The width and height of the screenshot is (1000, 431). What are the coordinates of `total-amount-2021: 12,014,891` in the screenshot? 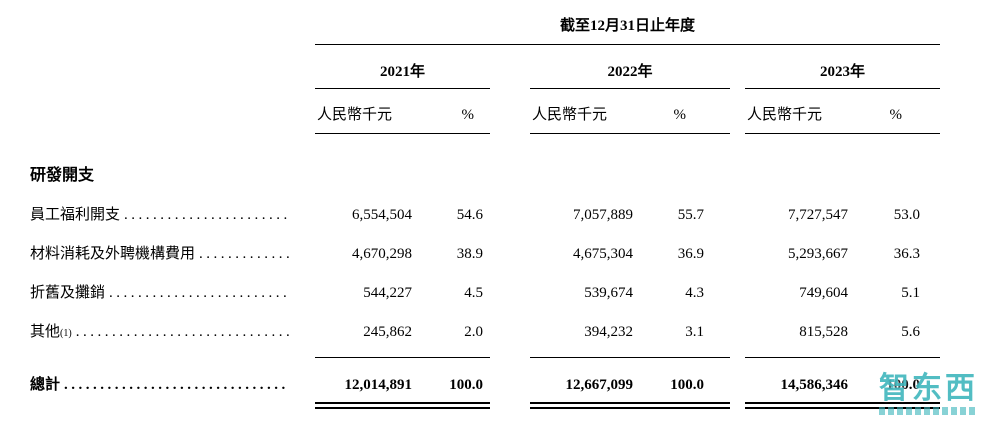 It's located at (378, 384).